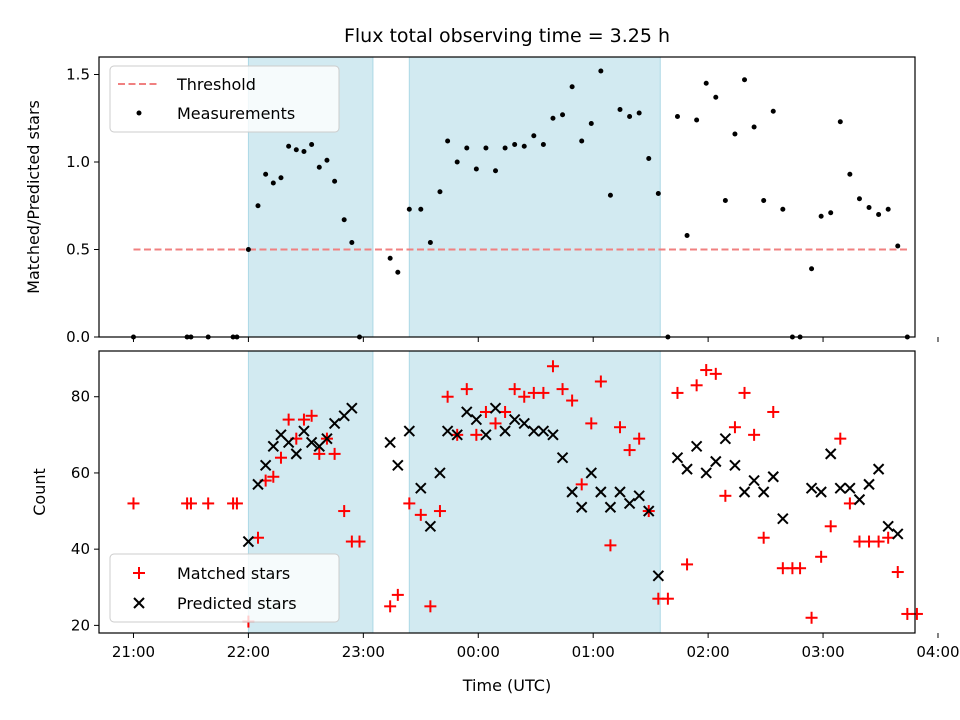  I want to click on legend-predicted-swatch, so click(139, 603).